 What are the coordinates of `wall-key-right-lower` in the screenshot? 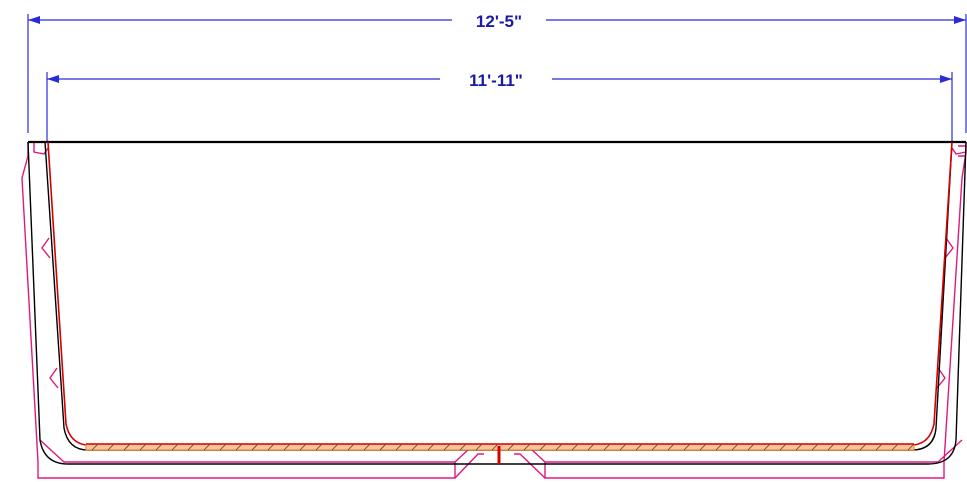 It's located at (941, 378).